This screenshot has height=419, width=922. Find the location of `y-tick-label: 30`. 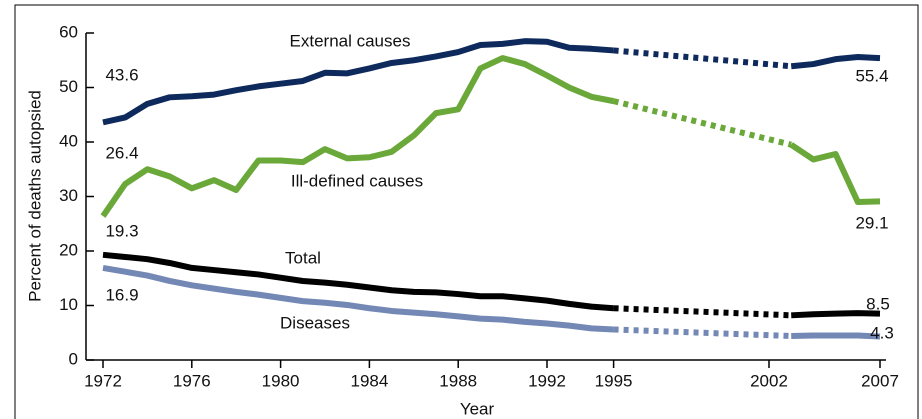

y-tick-label: 30 is located at coordinates (68, 195).